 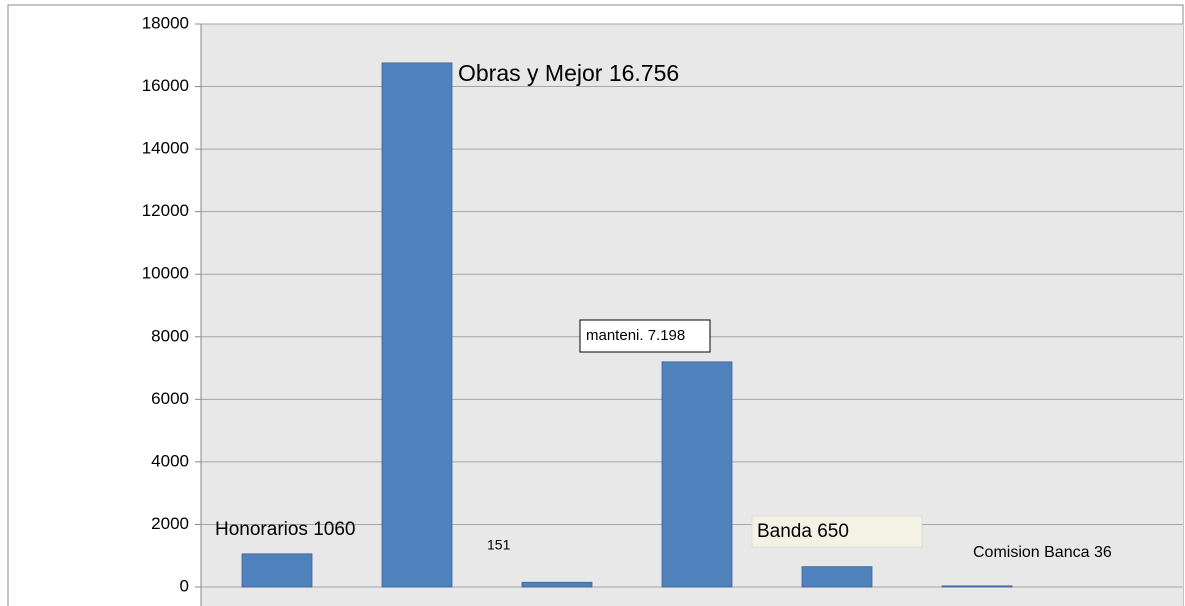 What do you see at coordinates (285, 529) in the screenshot?
I see `data-label: Honorarios 1060` at bounding box center [285, 529].